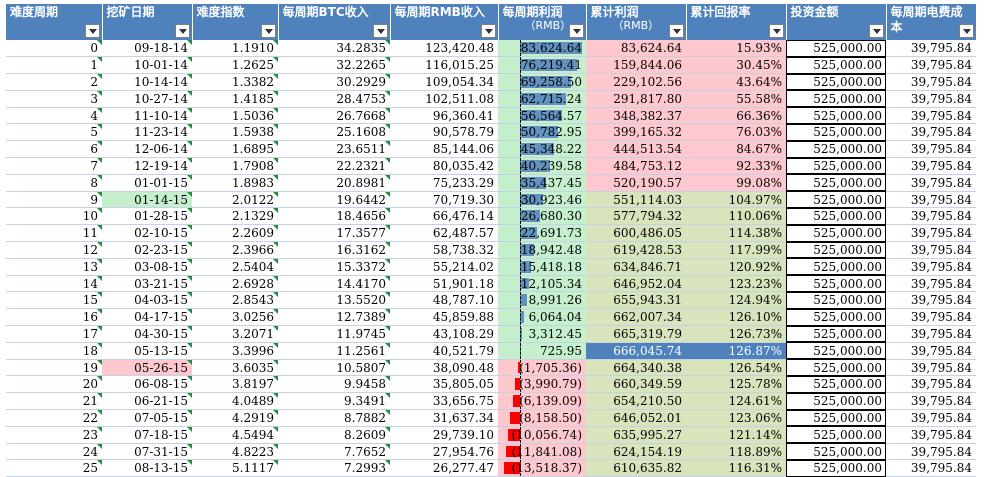 The image size is (984, 477). I want to click on cumulative-profit-cell: 662,007.34, so click(636, 317).